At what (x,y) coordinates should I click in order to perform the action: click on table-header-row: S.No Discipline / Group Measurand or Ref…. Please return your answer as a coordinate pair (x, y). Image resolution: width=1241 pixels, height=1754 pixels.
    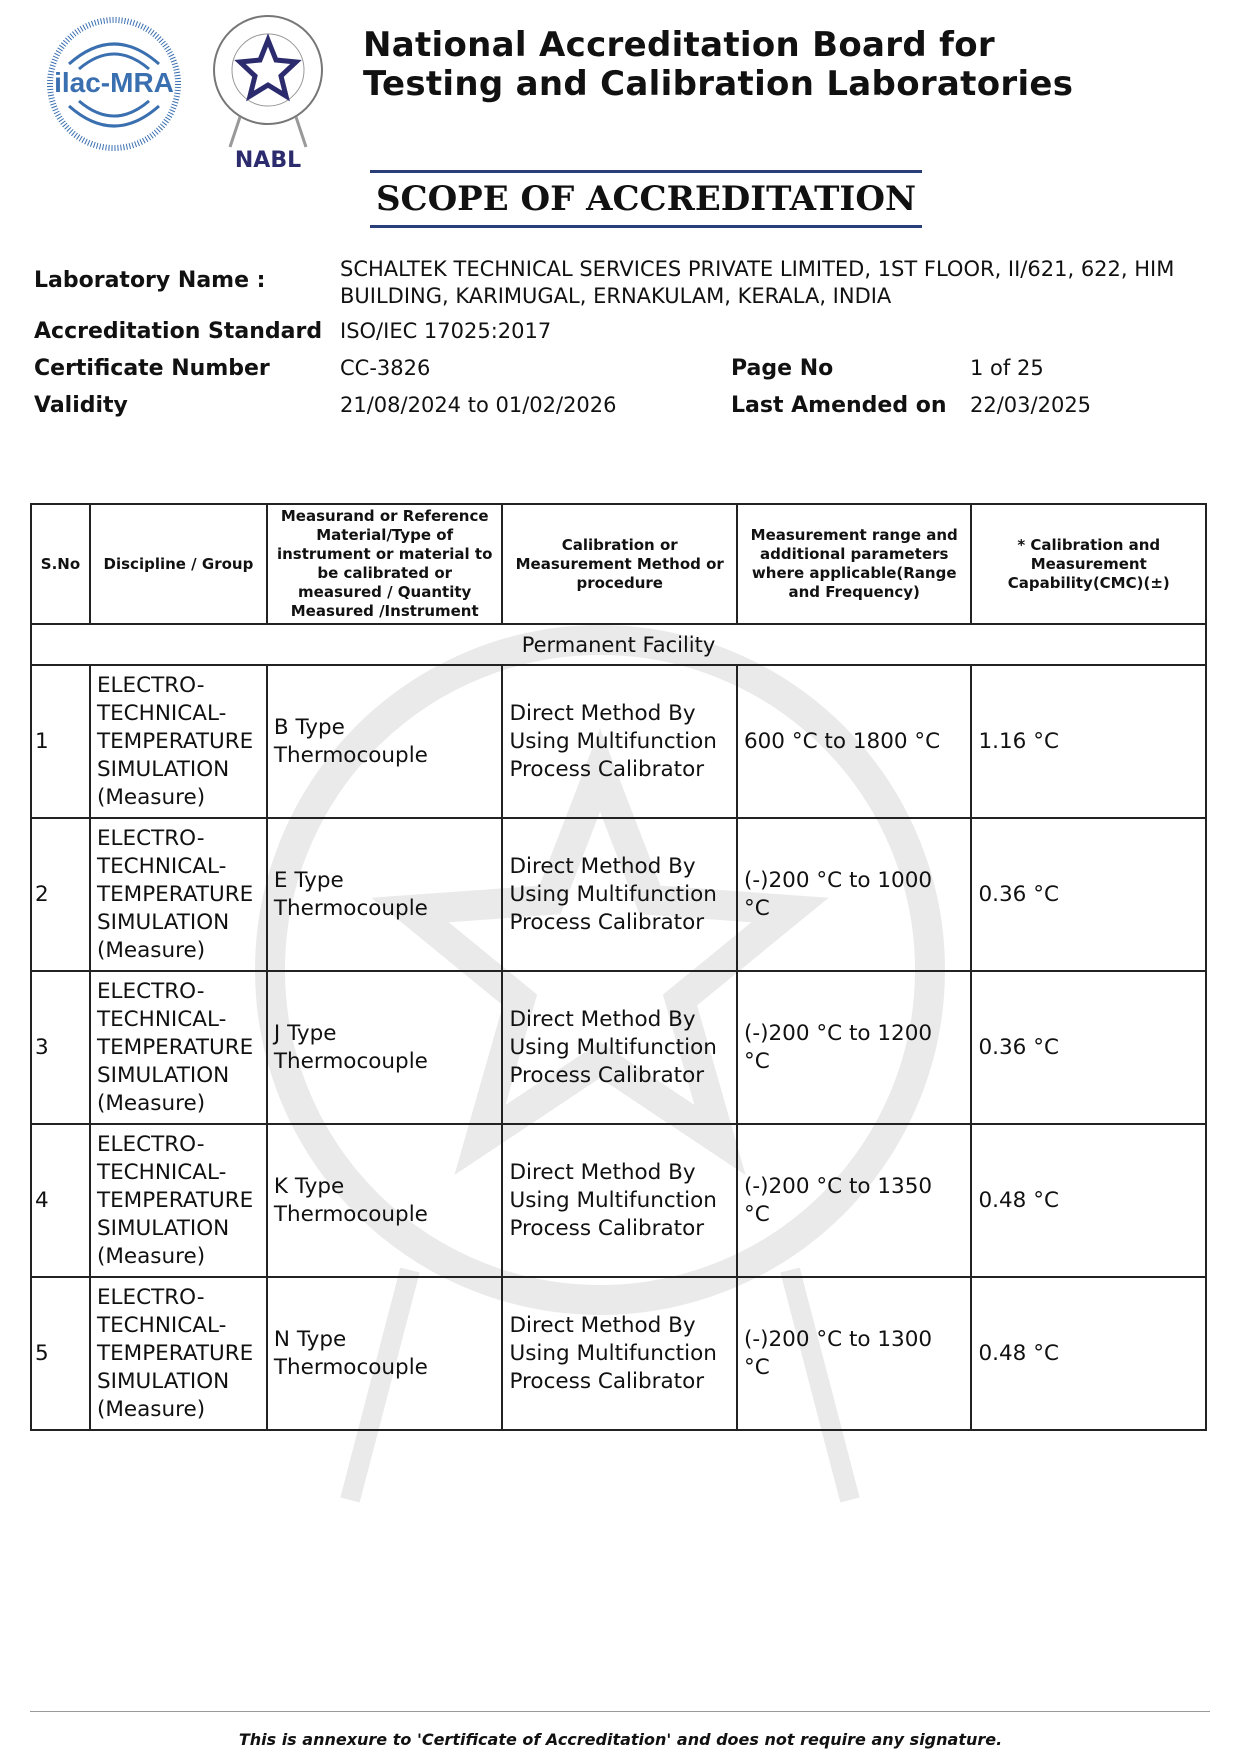
    Looking at the image, I should click on (618, 564).